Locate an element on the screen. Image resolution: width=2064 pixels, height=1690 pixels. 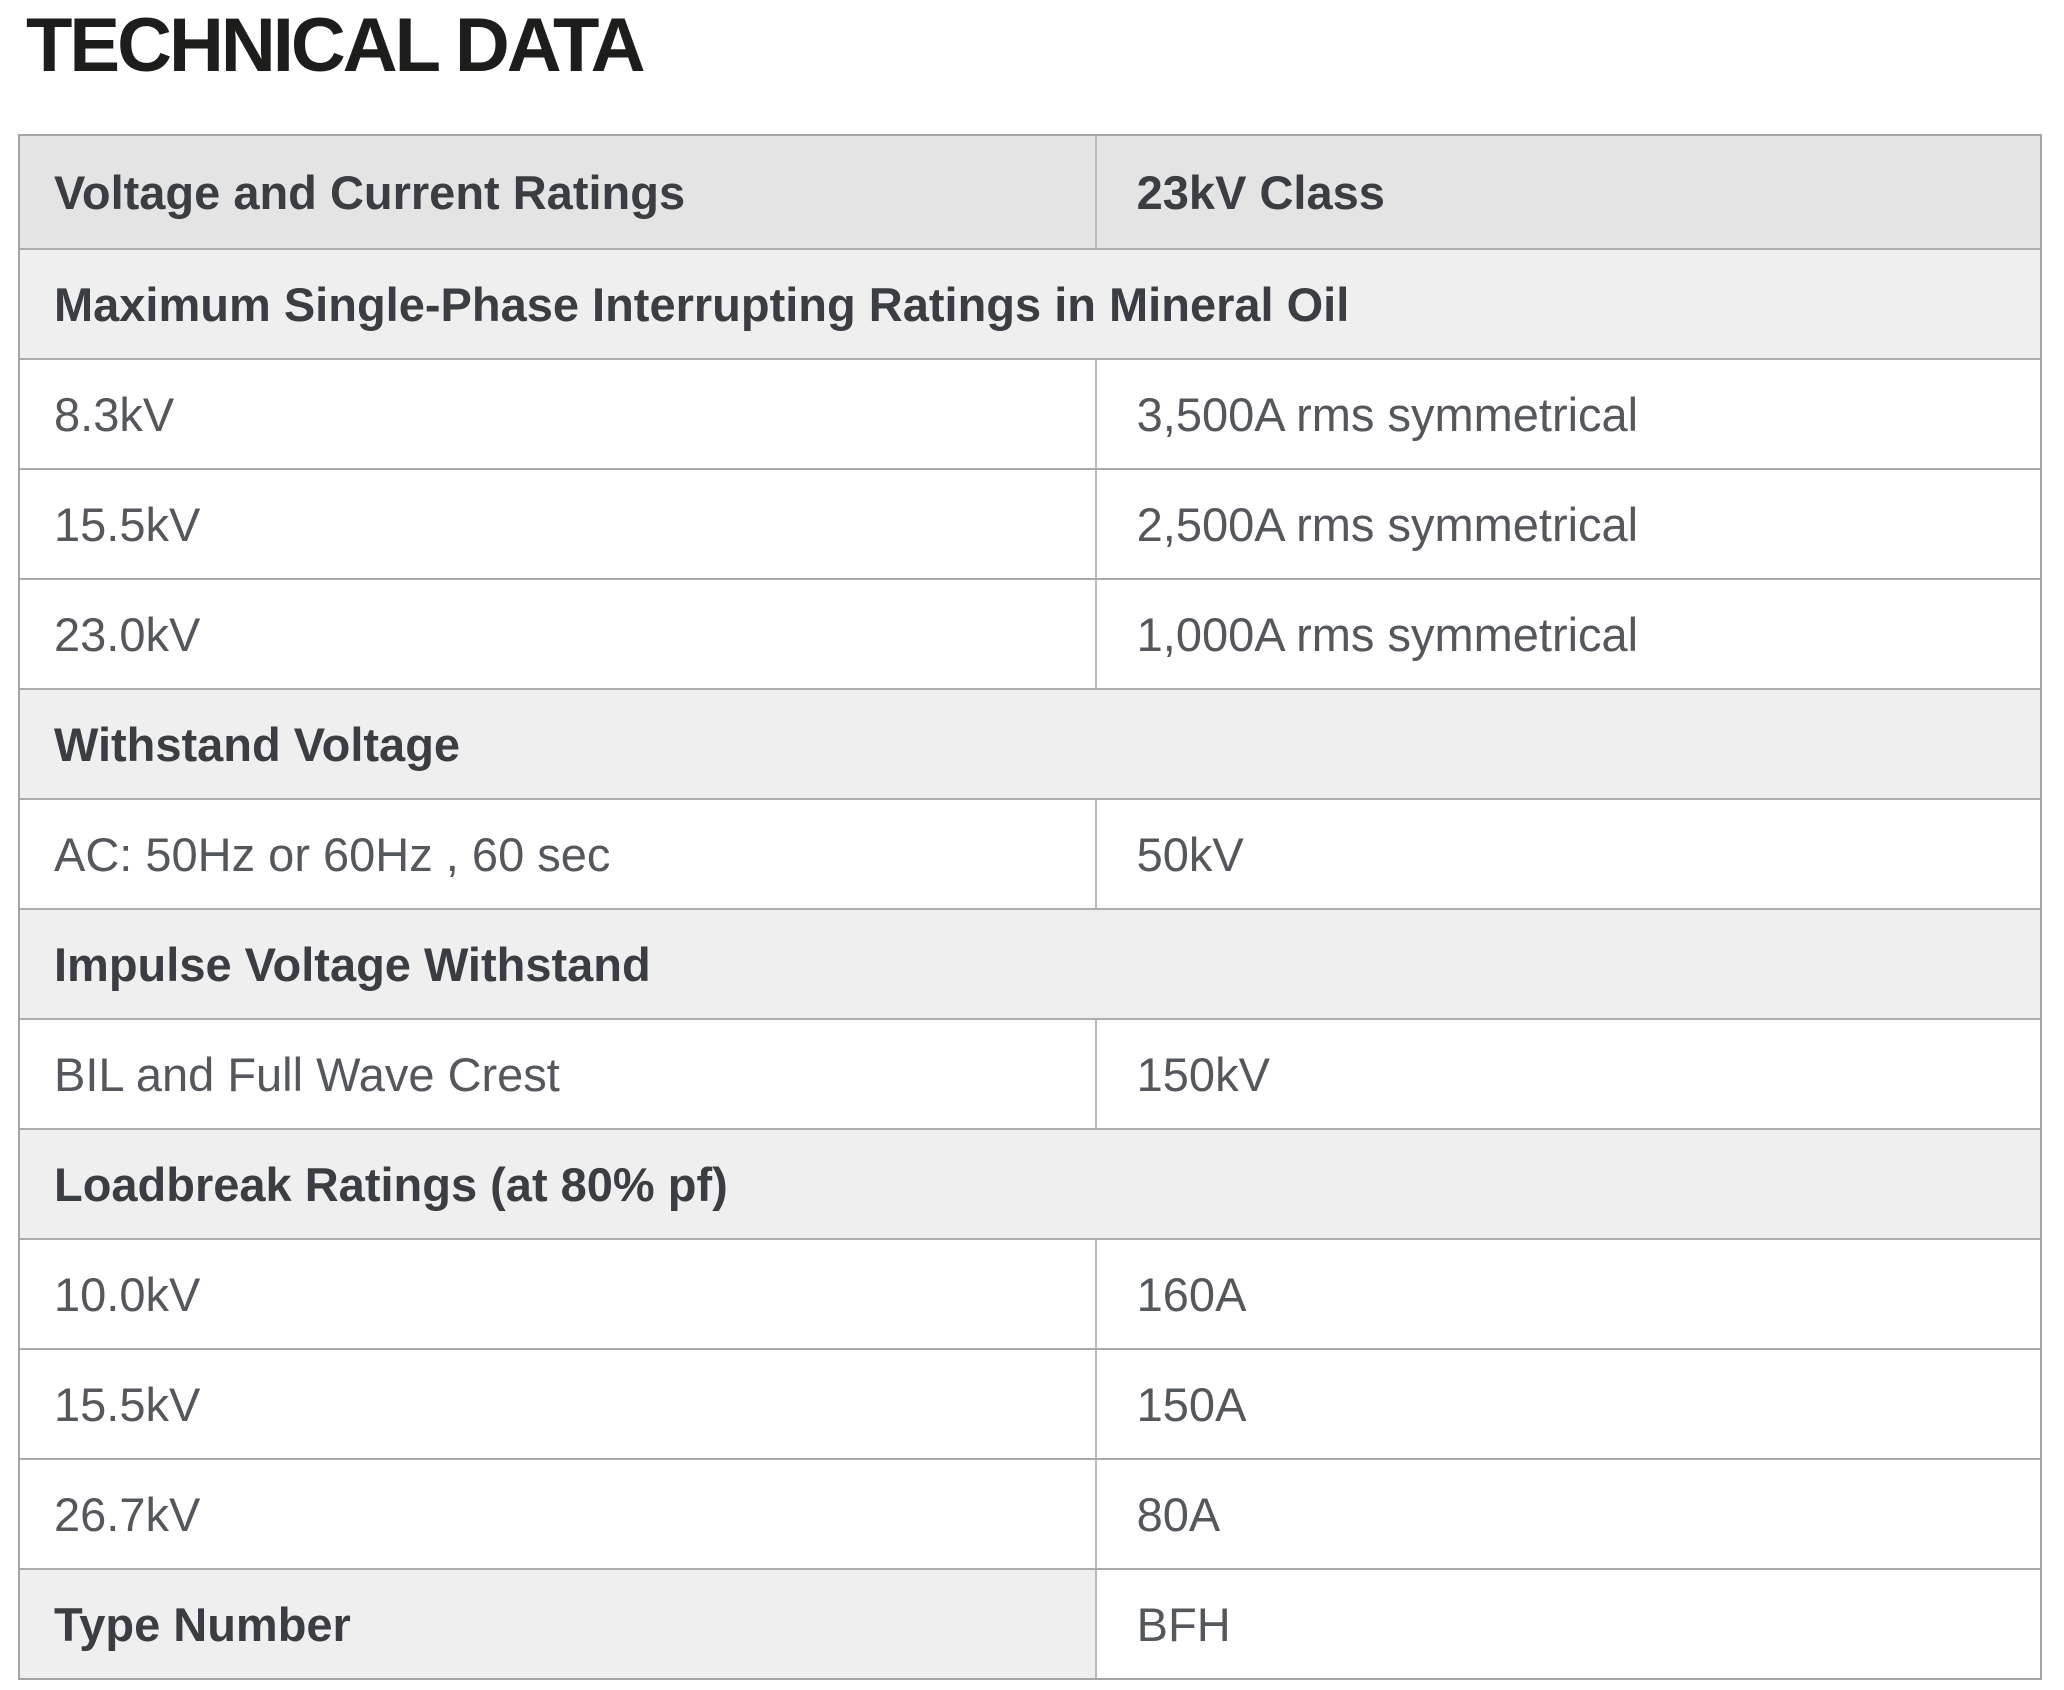
row-value-cell: 2,500A rms symmetrical is located at coordinates (1387, 524).